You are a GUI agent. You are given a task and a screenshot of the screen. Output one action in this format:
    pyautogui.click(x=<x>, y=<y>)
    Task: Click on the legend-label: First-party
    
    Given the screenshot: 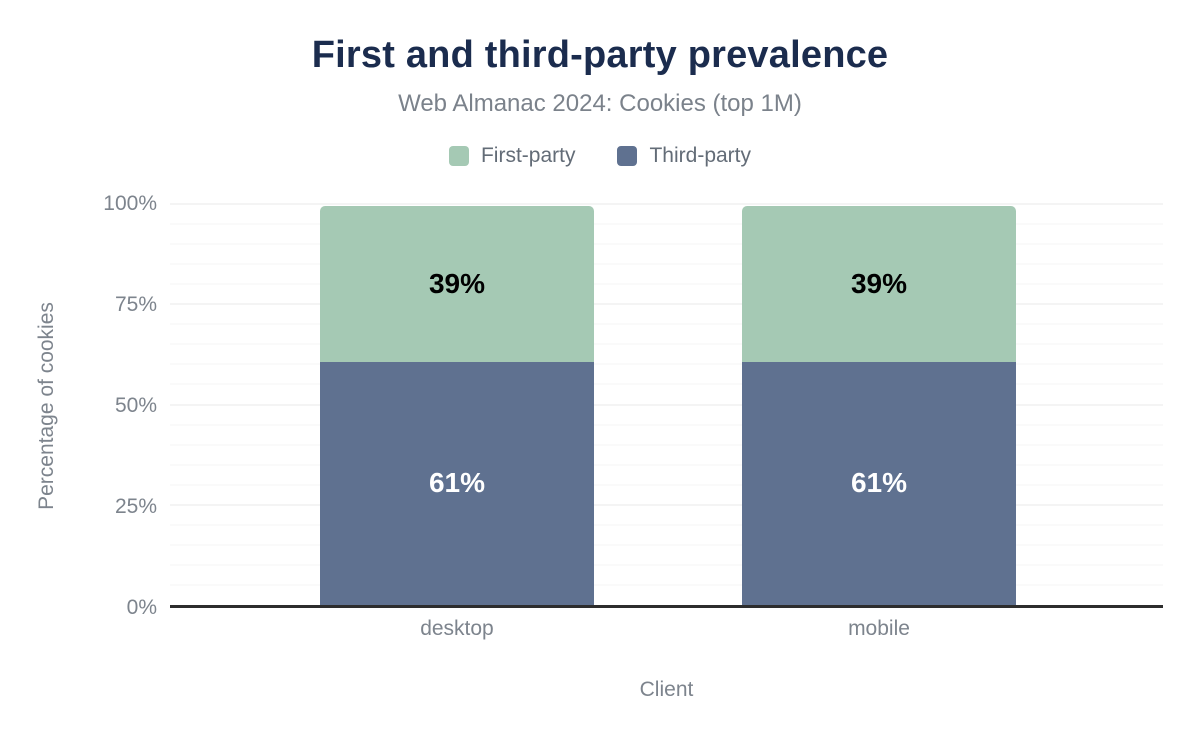 What is the action you would take?
    pyautogui.click(x=528, y=155)
    